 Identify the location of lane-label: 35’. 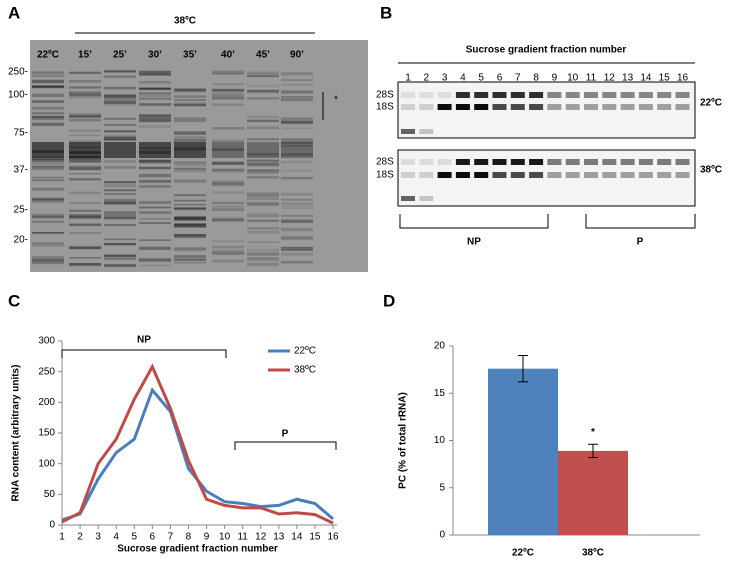
(190, 55).